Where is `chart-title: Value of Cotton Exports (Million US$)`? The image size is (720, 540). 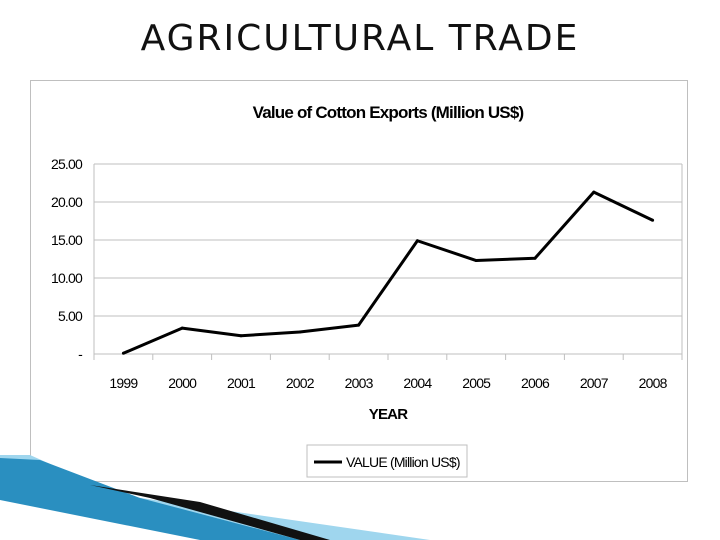 chart-title: Value of Cotton Exports (Million US$) is located at coordinates (388, 112).